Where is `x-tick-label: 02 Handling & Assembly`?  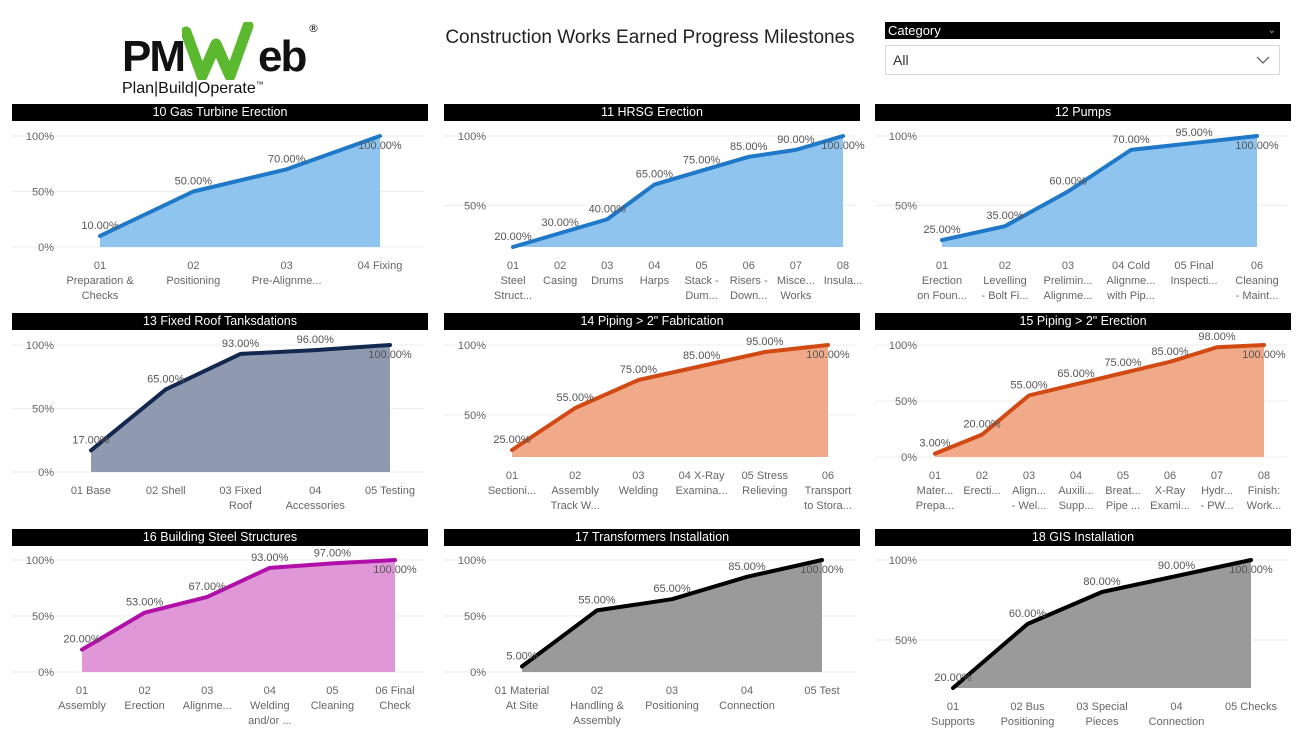 x-tick-label: 02 Handling & Assembly is located at coordinates (597, 706).